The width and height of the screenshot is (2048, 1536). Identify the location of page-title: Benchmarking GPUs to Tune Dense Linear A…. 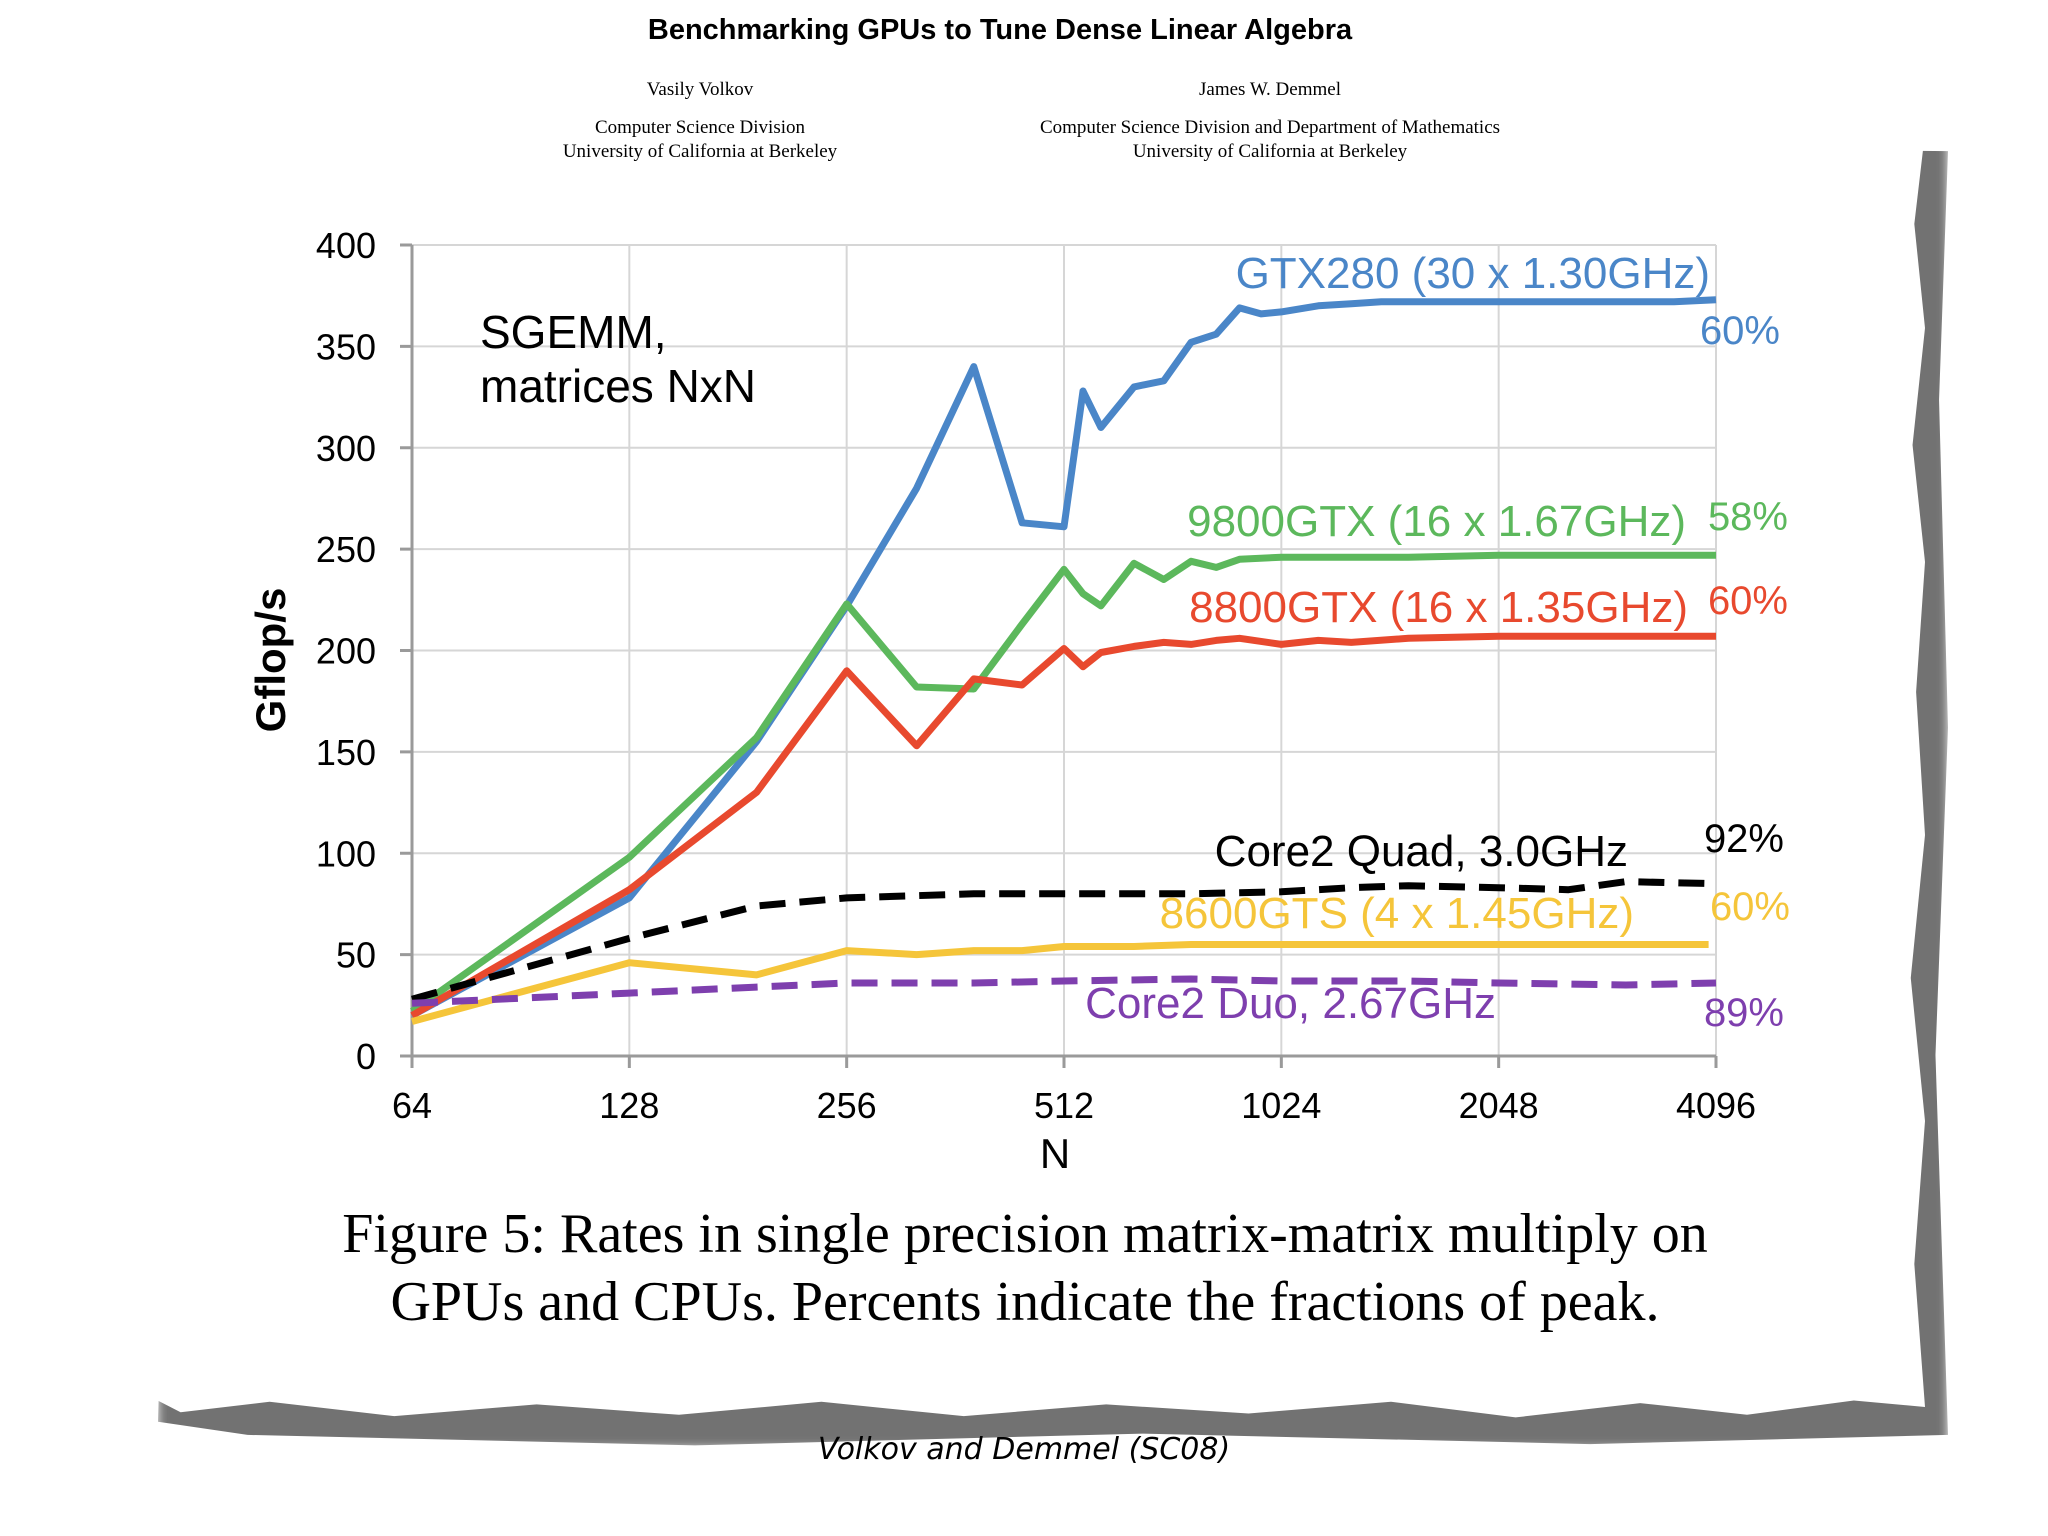
(1000, 30).